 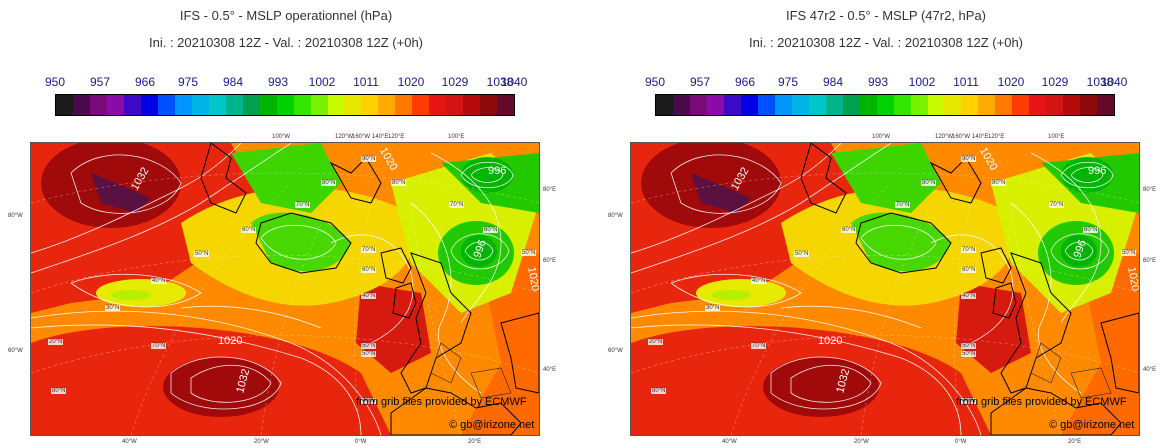 I want to click on pressure-region-east, so click(x=500, y=344).